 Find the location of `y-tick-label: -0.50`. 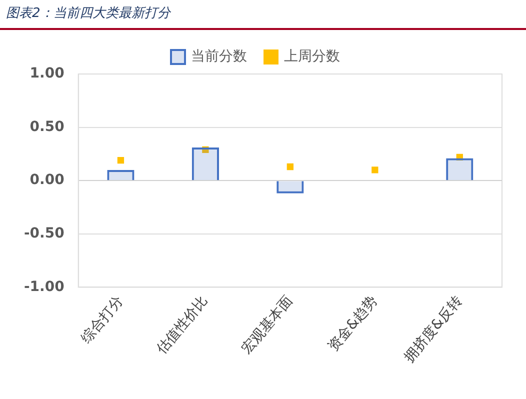

y-tick-label: -0.50 is located at coordinates (44, 234).